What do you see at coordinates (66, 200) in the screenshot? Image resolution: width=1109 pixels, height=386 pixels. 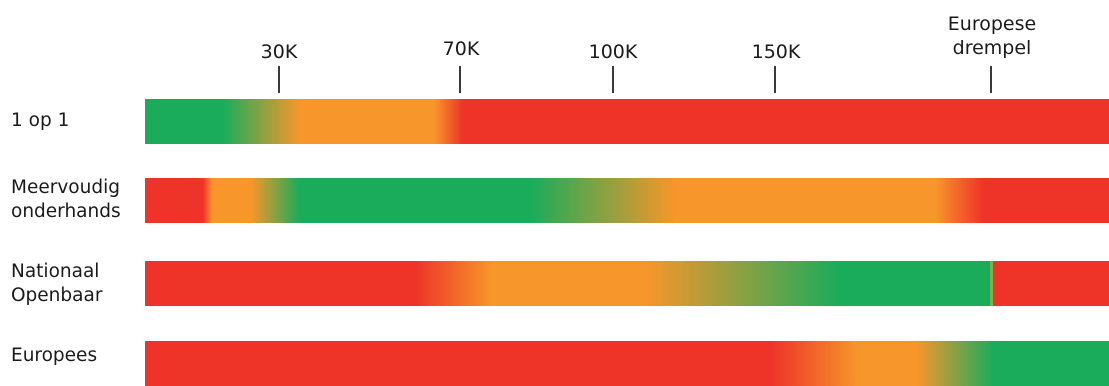 I see `row-label-meervoudig: Meervoudig onderhands` at bounding box center [66, 200].